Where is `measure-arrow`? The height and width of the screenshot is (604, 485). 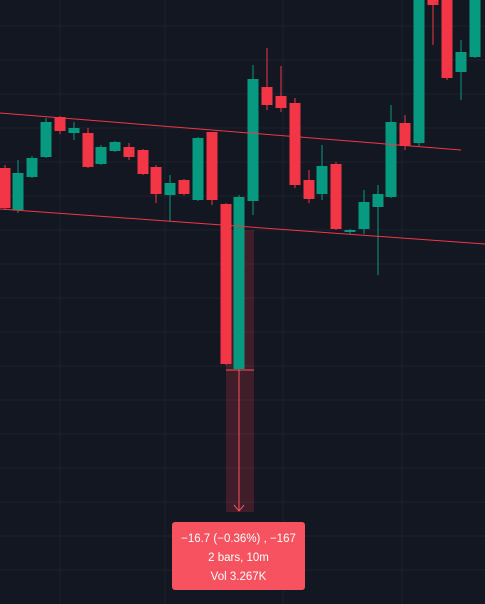
measure-arrow is located at coordinates (239, 508).